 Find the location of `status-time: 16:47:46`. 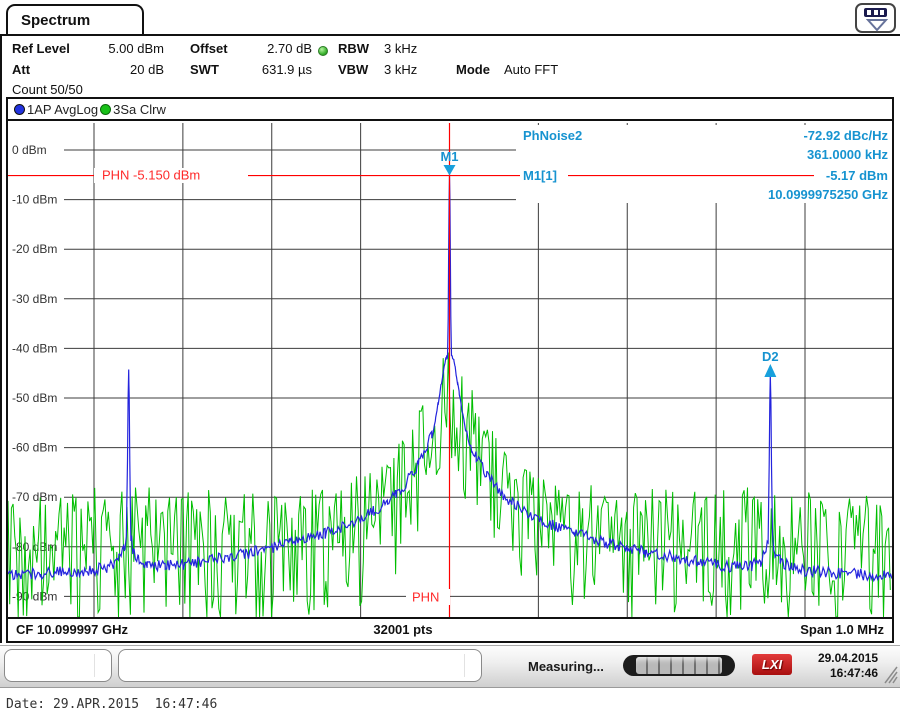

status-time: 16:47:46 is located at coordinates (853, 673).